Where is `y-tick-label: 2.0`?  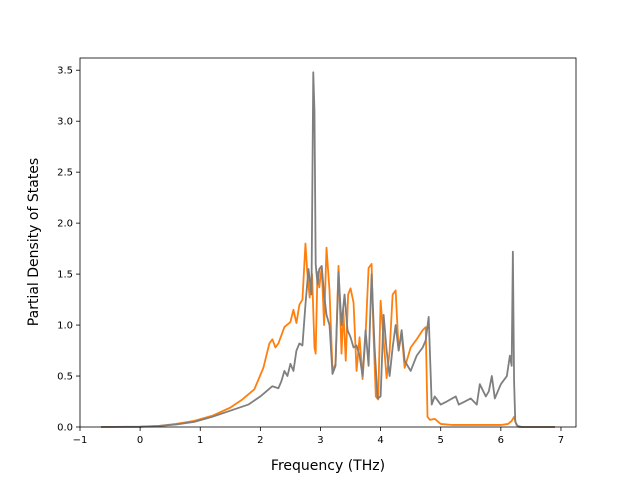
y-tick-label: 2.0 is located at coordinates (65, 224).